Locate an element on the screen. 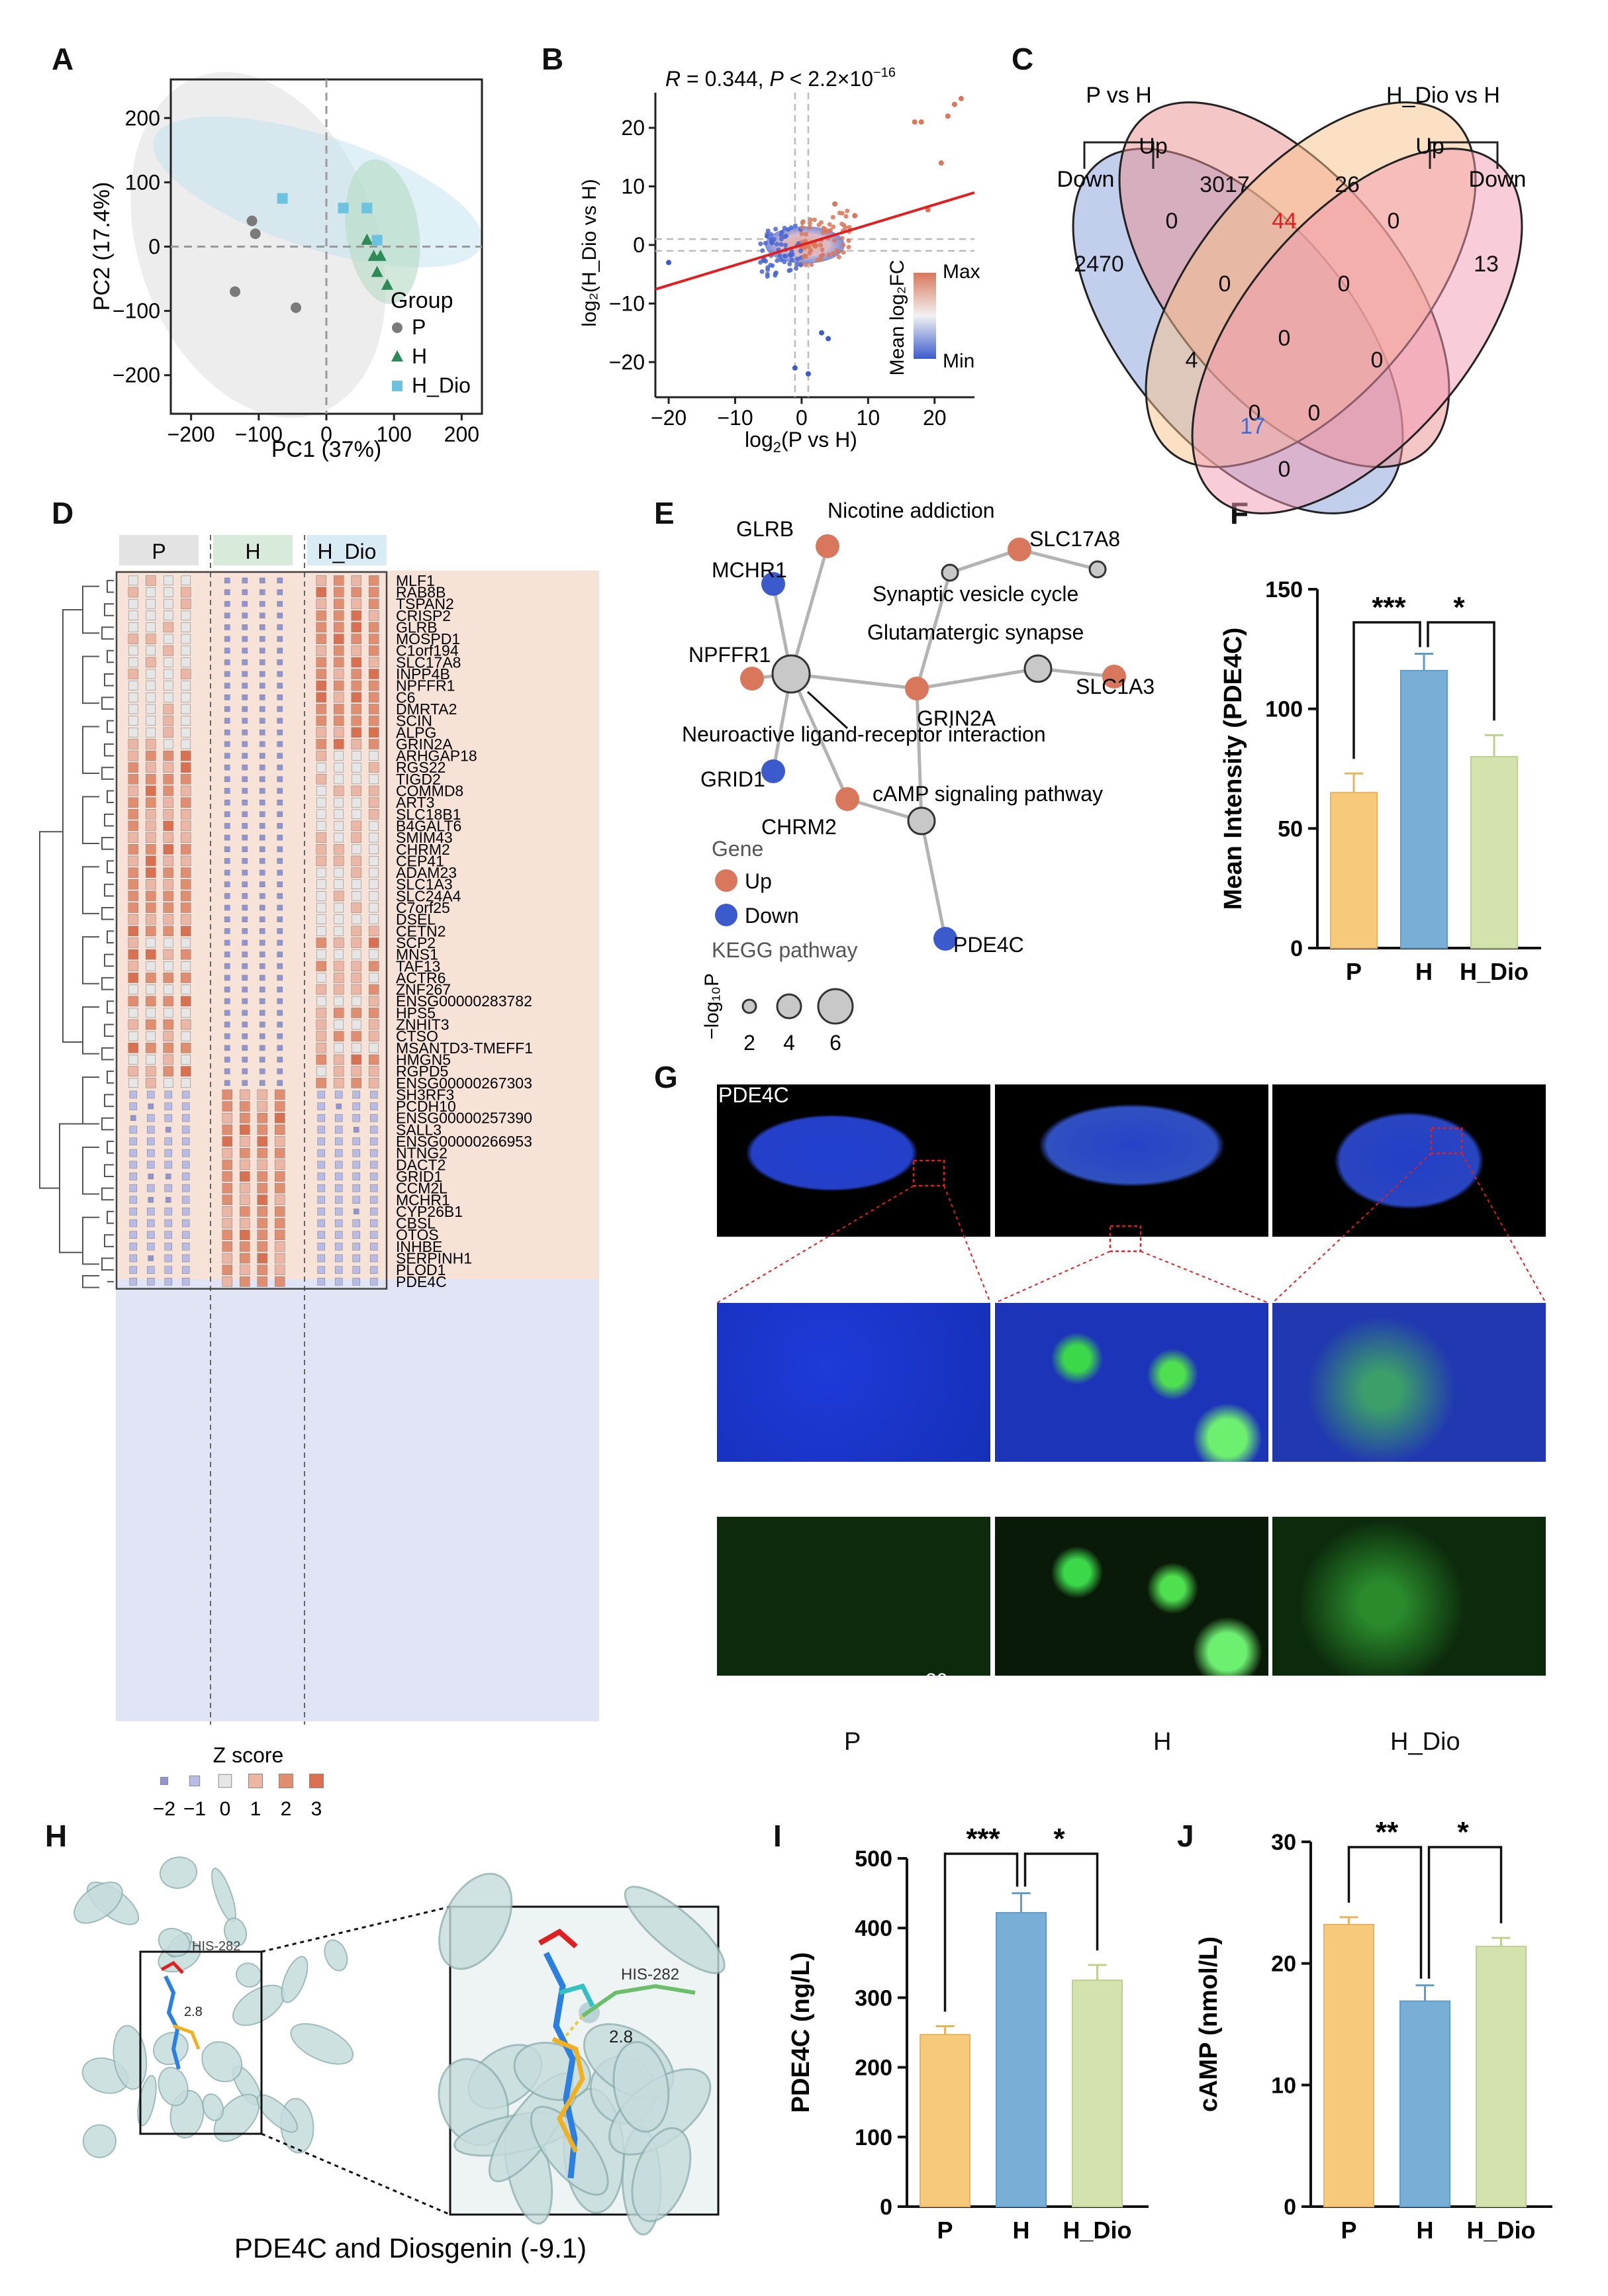 The image size is (1608, 2296). venn-count: 0 is located at coordinates (1255, 413).